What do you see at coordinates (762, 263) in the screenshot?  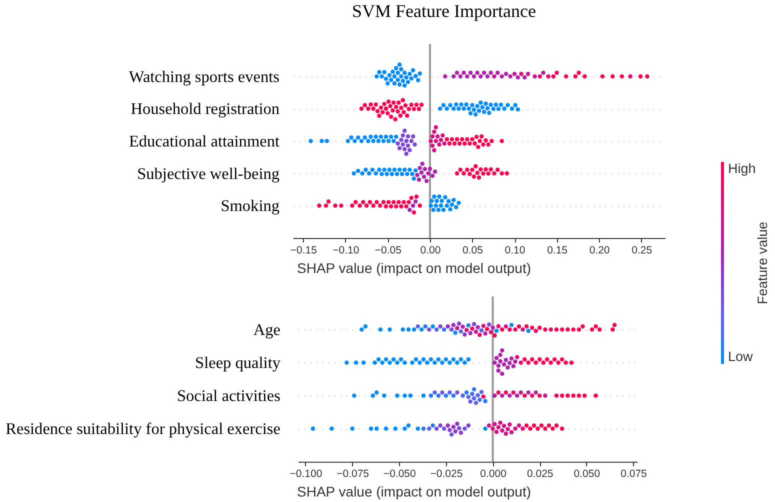 I see `color-bar-title: Feature value` at bounding box center [762, 263].